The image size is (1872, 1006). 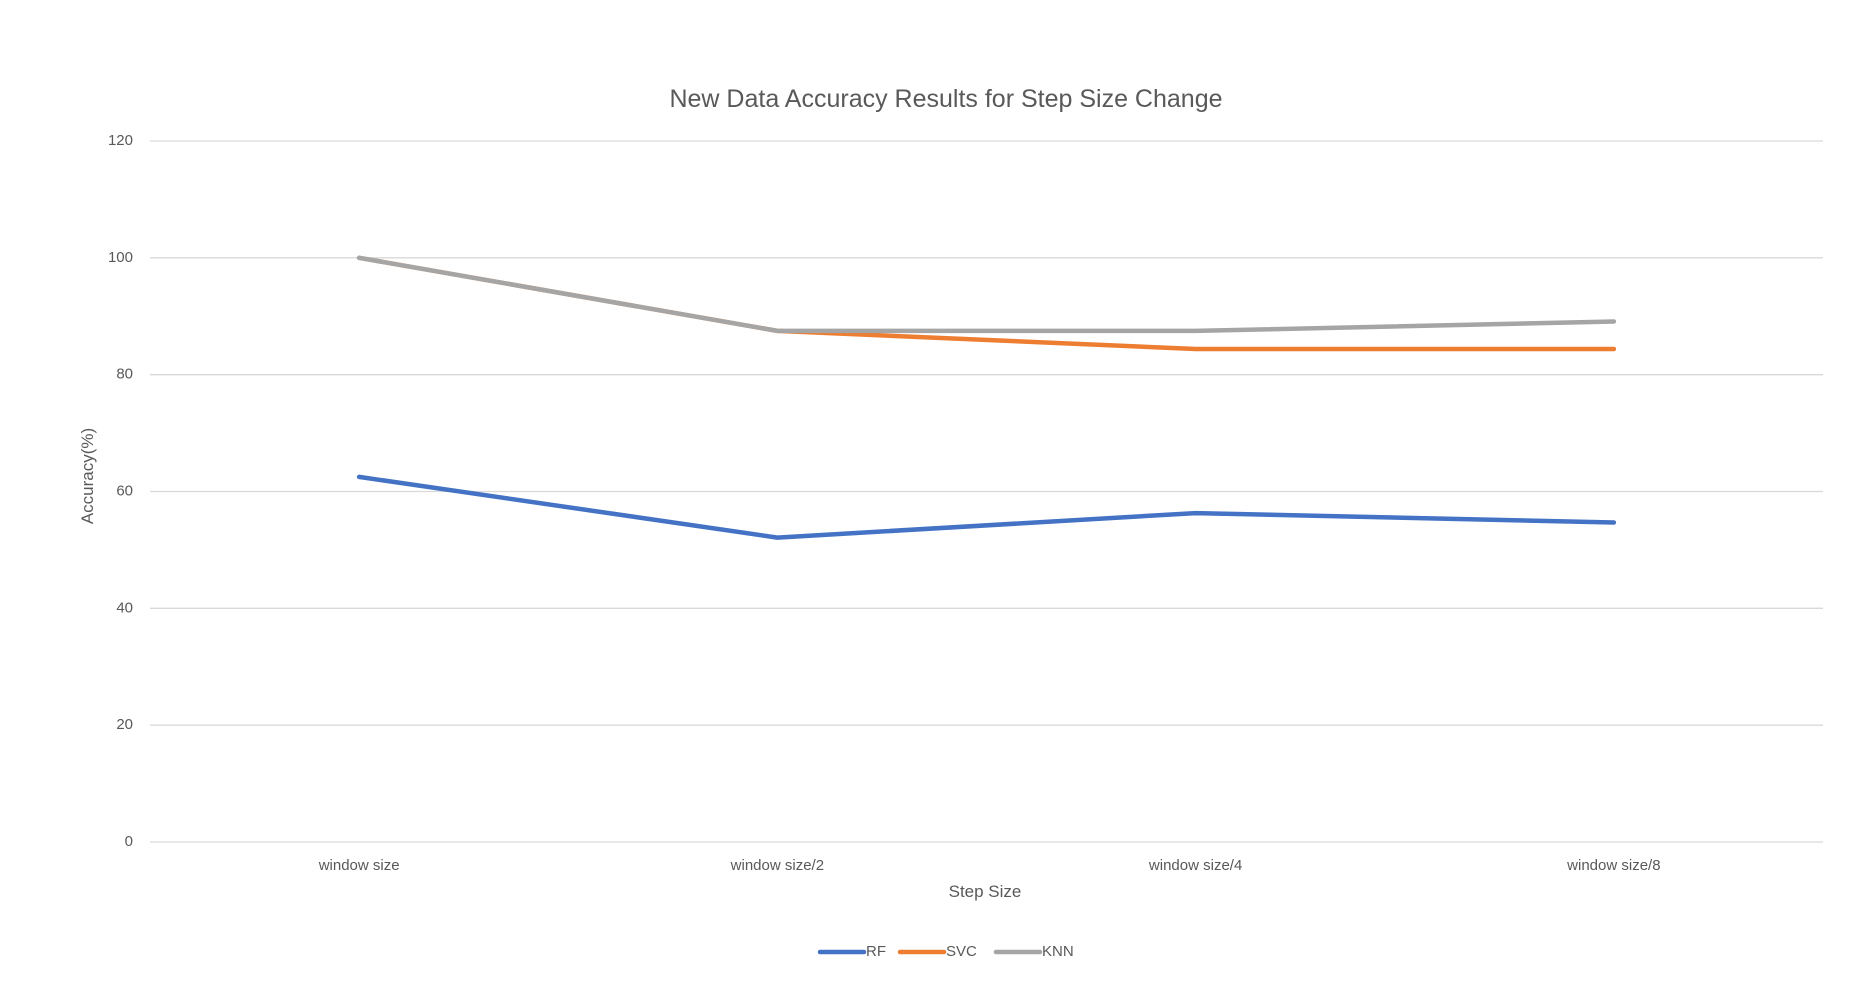 I want to click on y-axis-title: Accuracy(%), so click(x=87, y=476).